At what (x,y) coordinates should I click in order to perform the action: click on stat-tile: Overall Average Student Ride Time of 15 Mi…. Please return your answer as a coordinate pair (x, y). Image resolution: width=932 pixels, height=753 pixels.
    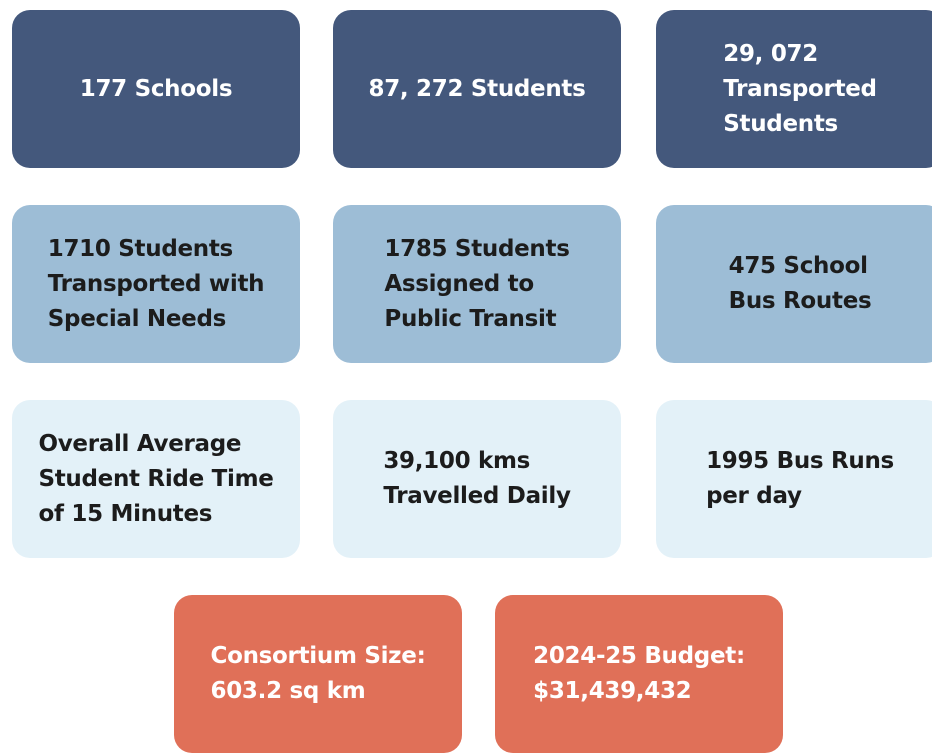
    Looking at the image, I should click on (156, 479).